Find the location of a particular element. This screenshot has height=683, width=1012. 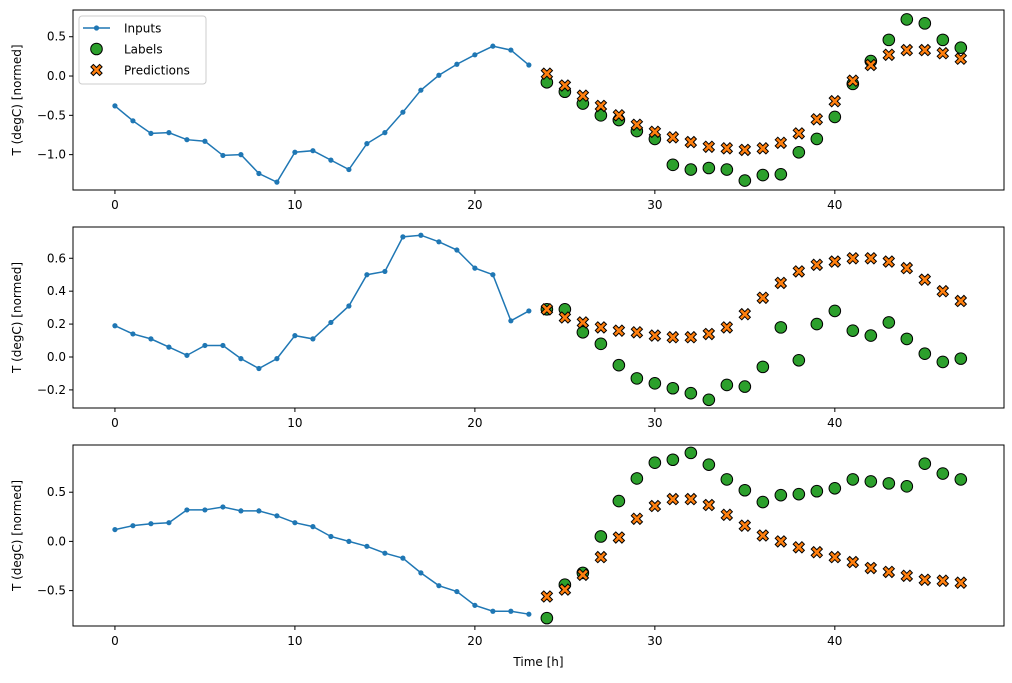

y-tick-label: 0.6 is located at coordinates (56, 258).